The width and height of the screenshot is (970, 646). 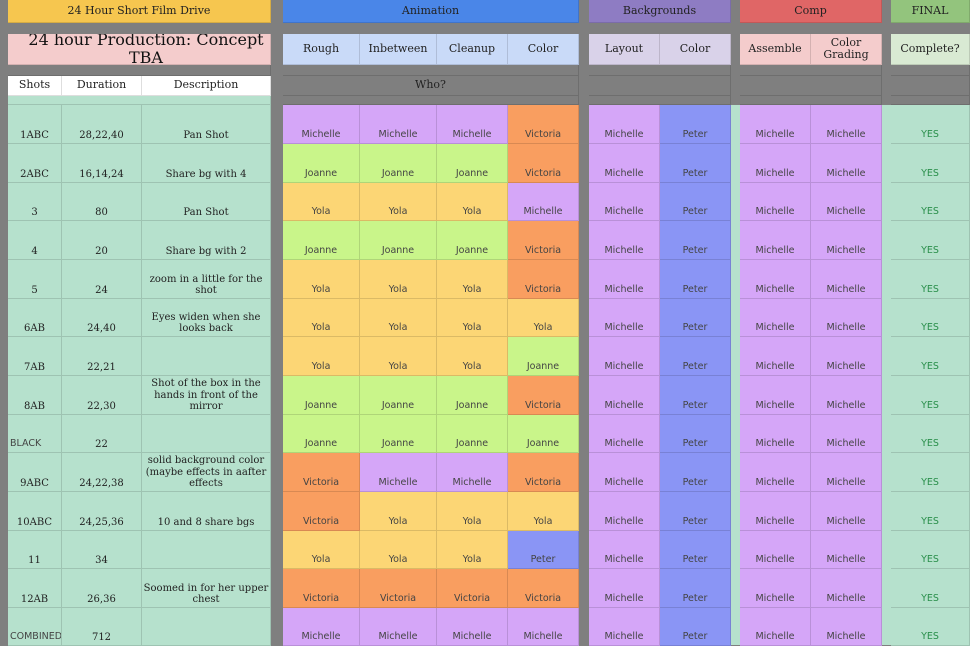 I want to click on assignee-cell-cleanup: Joanne, so click(x=472, y=163).